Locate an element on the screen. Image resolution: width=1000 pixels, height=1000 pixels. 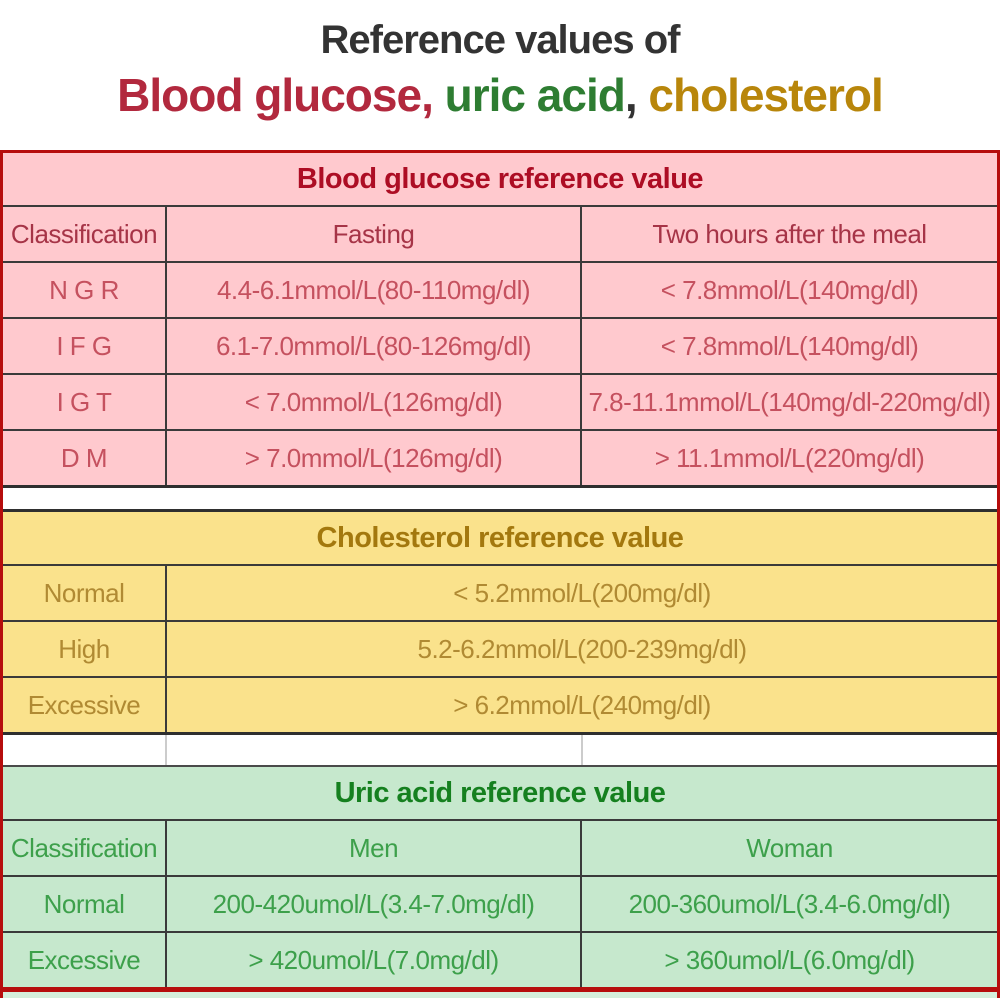
header-cell-woman: Woman is located at coordinates (788, 848).